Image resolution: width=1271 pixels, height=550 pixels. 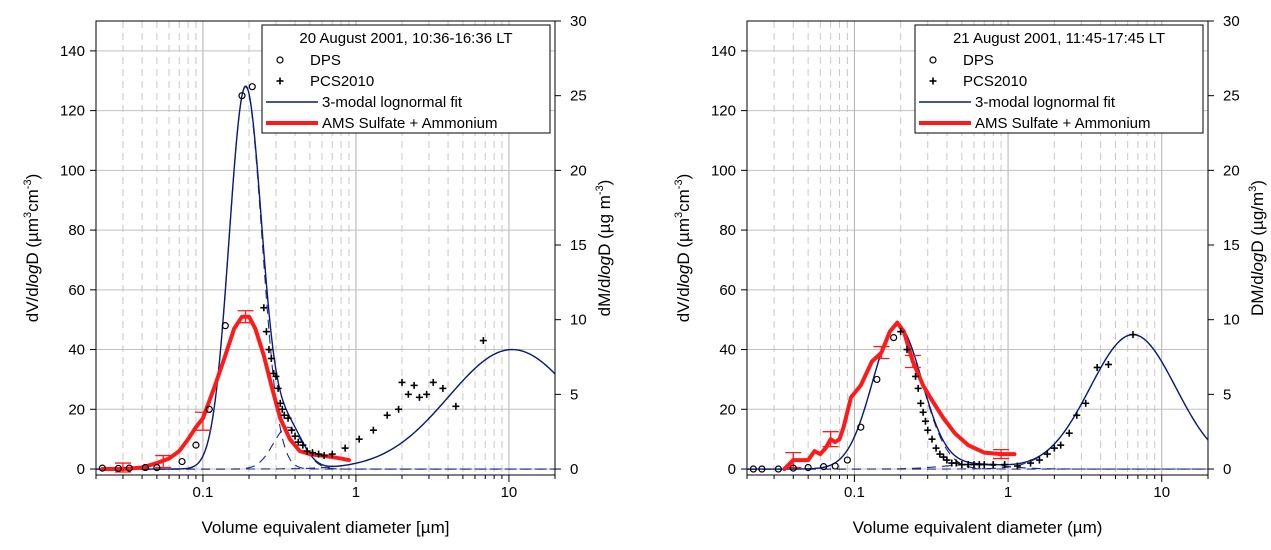 What do you see at coordinates (72, 170) in the screenshot?
I see `y-tick-label: 100` at bounding box center [72, 170].